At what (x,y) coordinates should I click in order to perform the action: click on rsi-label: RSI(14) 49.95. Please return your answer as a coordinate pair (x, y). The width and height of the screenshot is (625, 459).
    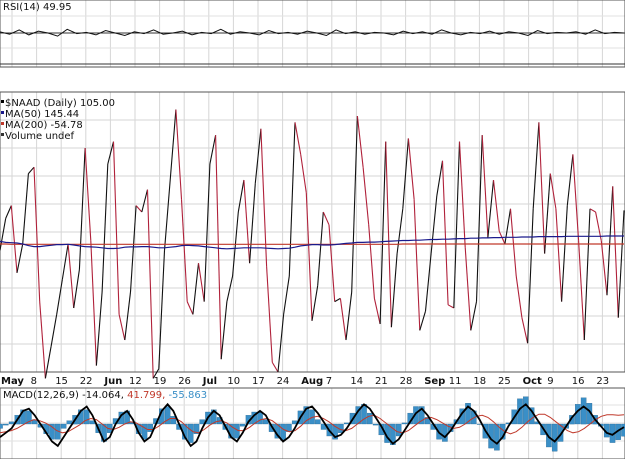
    Looking at the image, I should click on (37, 7).